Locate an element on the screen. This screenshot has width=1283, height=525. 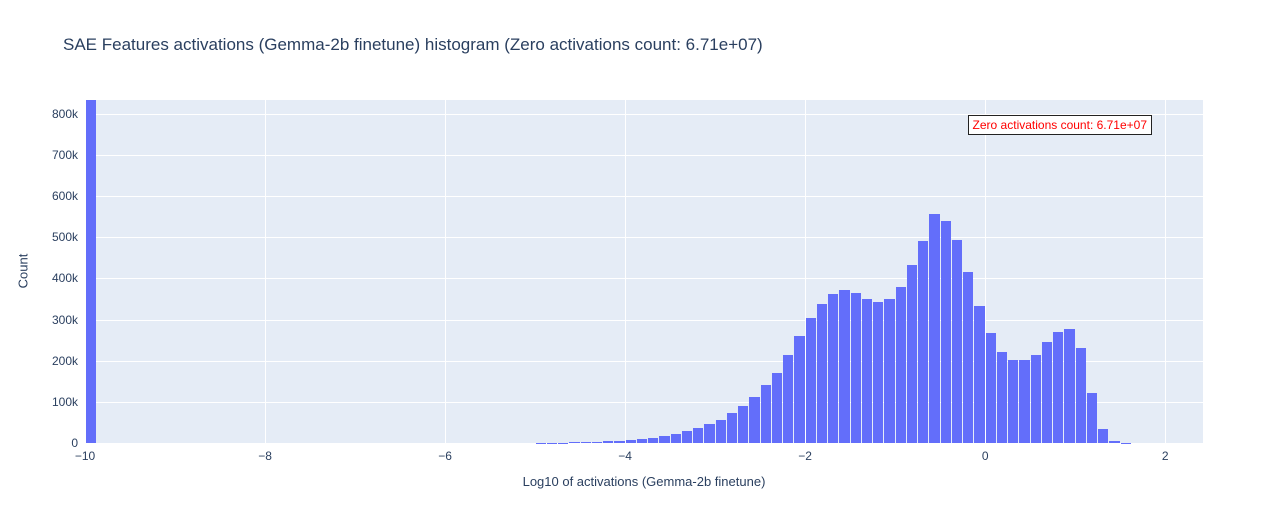
x-tick-label: 2 is located at coordinates (1165, 456).